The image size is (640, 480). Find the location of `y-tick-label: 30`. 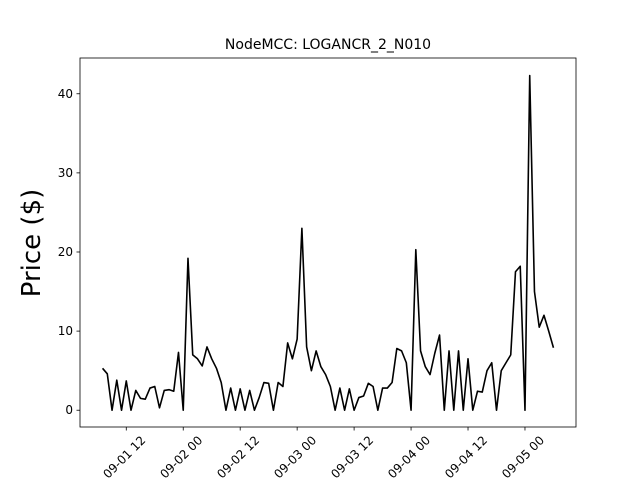

y-tick-label: 30 is located at coordinates (65, 173).